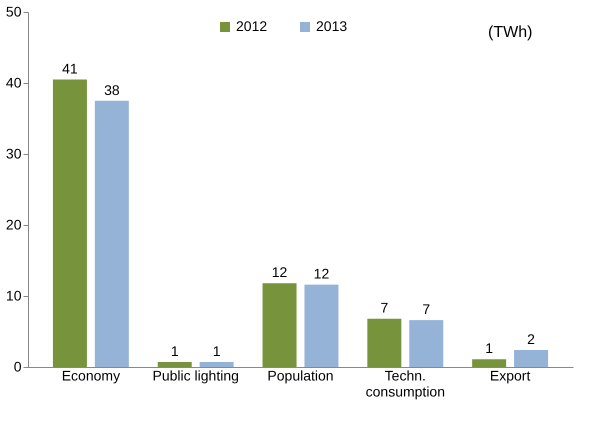 This screenshot has width=612, height=434. Describe the element at coordinates (195, 376) in the screenshot. I see `x-tick-label: Public lighting` at that location.